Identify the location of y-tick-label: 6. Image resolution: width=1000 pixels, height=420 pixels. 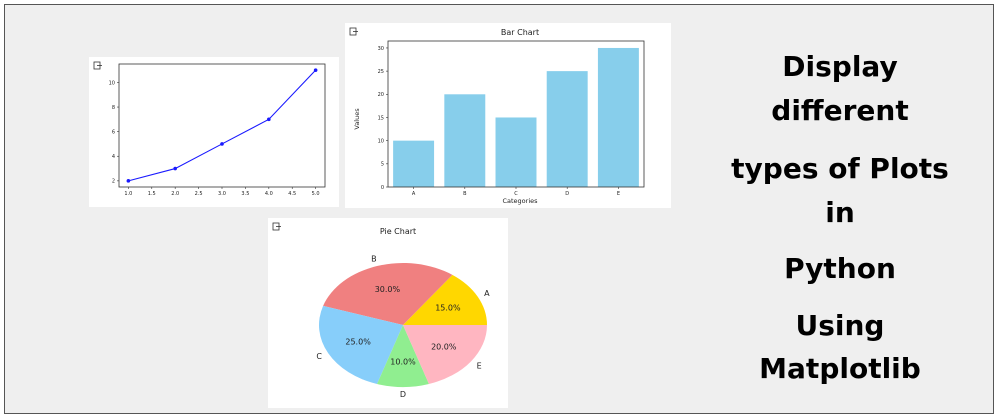
(113, 132).